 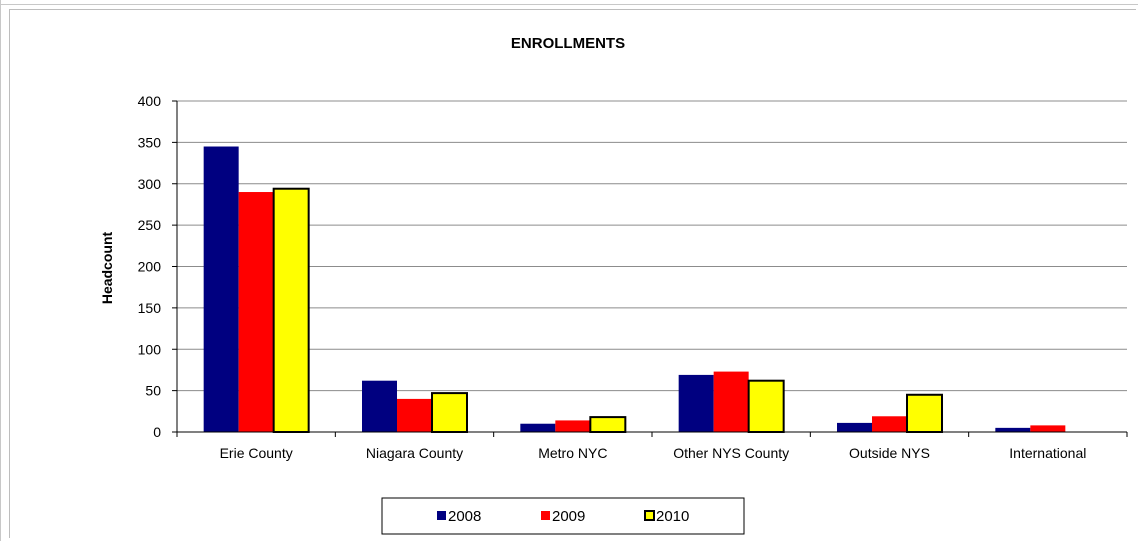 I want to click on bar-2010-niagara-county, so click(x=449, y=413).